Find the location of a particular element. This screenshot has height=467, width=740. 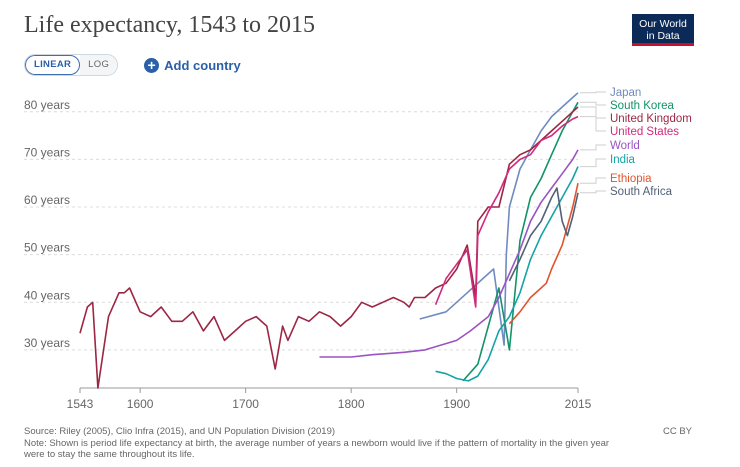

log-scale-button: LOG is located at coordinates (99, 65).